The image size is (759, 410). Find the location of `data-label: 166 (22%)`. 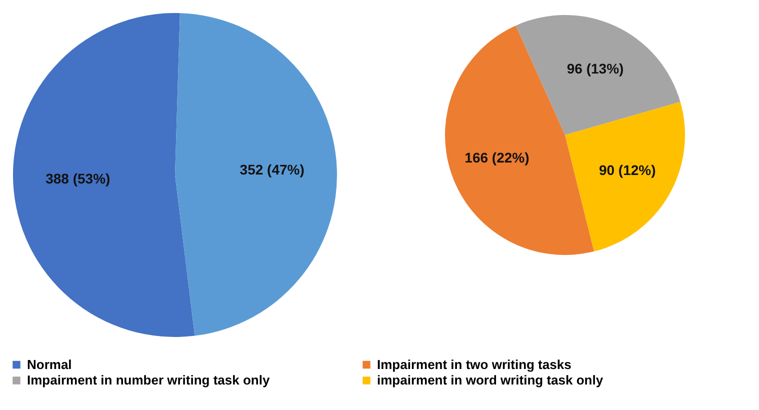

data-label: 166 (22%) is located at coordinates (497, 158).